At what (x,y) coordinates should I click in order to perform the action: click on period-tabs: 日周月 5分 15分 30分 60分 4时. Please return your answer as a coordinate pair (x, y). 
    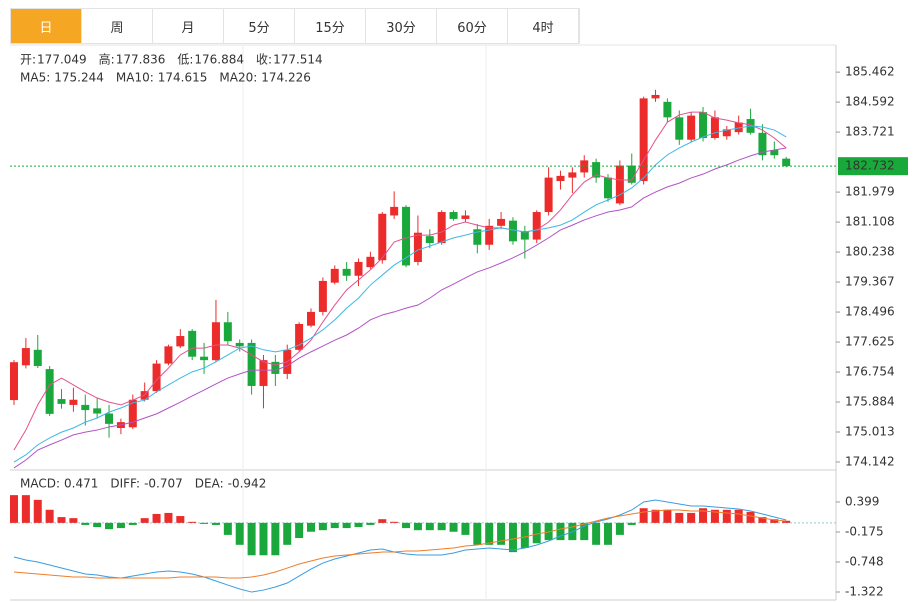
    Looking at the image, I should click on (295, 26).